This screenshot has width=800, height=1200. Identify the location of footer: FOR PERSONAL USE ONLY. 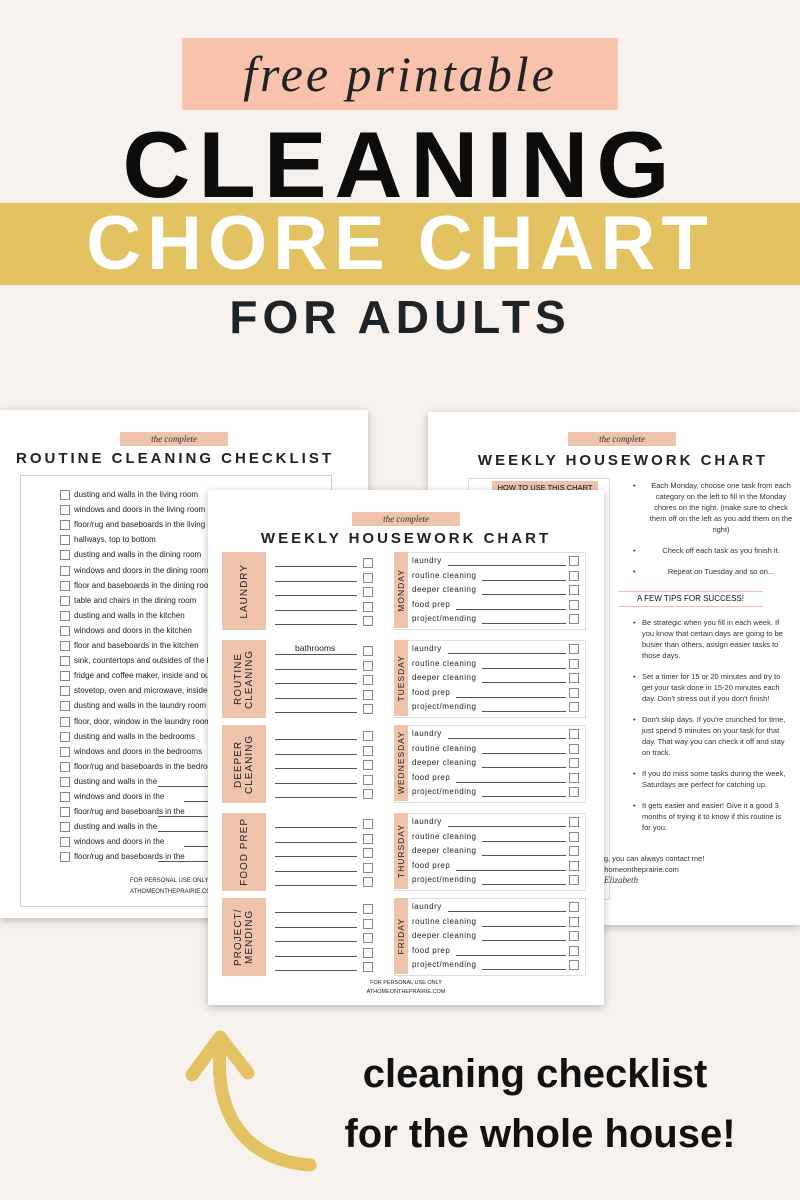
(406, 983).